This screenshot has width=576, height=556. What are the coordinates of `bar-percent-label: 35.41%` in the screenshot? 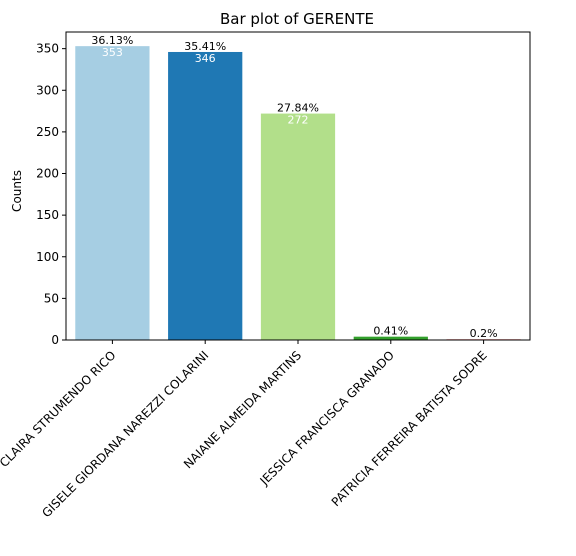 It's located at (205, 46).